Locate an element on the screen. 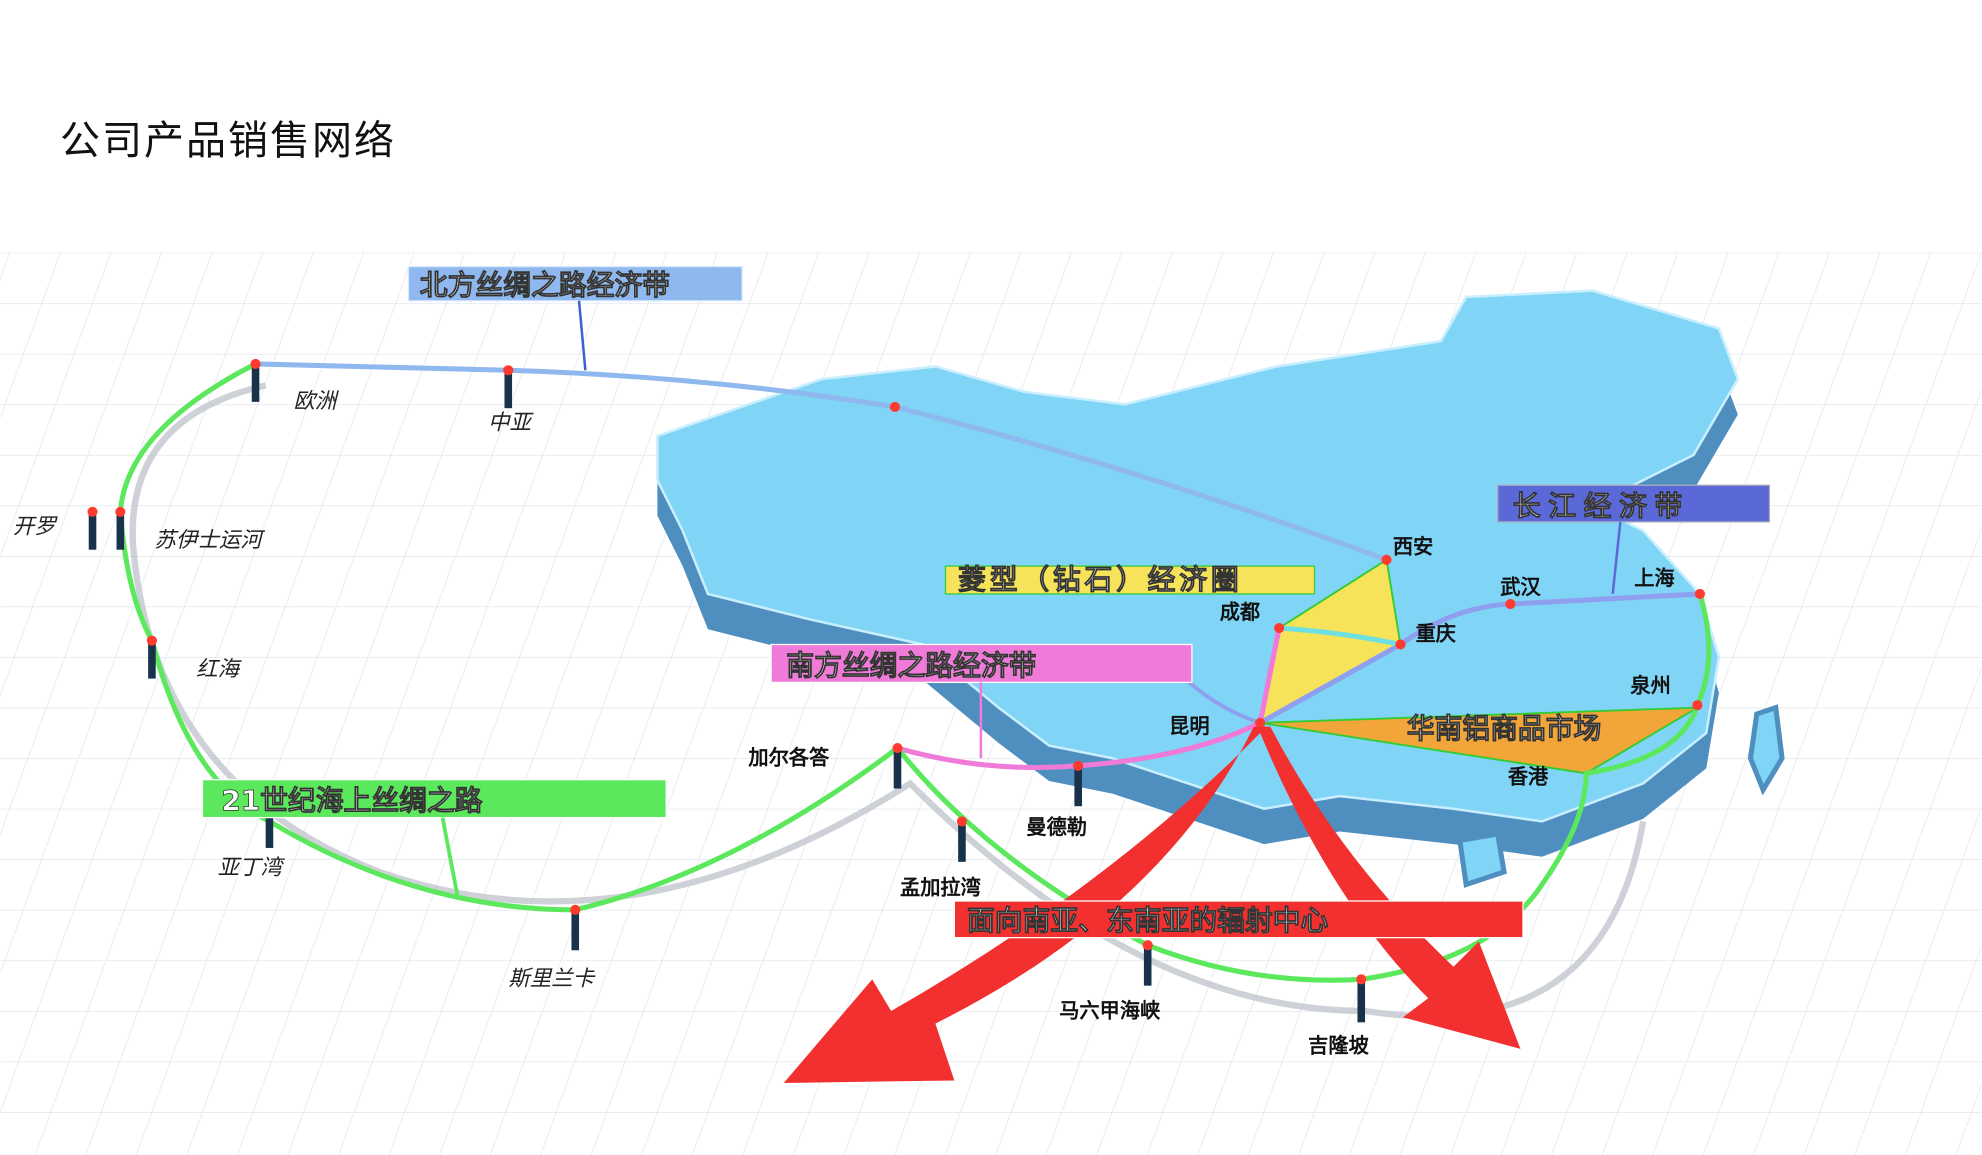  yangtze-route is located at coordinates (1479, 658).